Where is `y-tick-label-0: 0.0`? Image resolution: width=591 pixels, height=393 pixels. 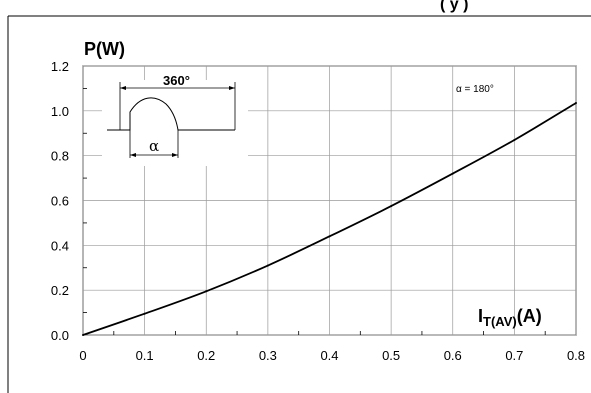
y-tick-label-0: 0.0 is located at coordinates (60, 335).